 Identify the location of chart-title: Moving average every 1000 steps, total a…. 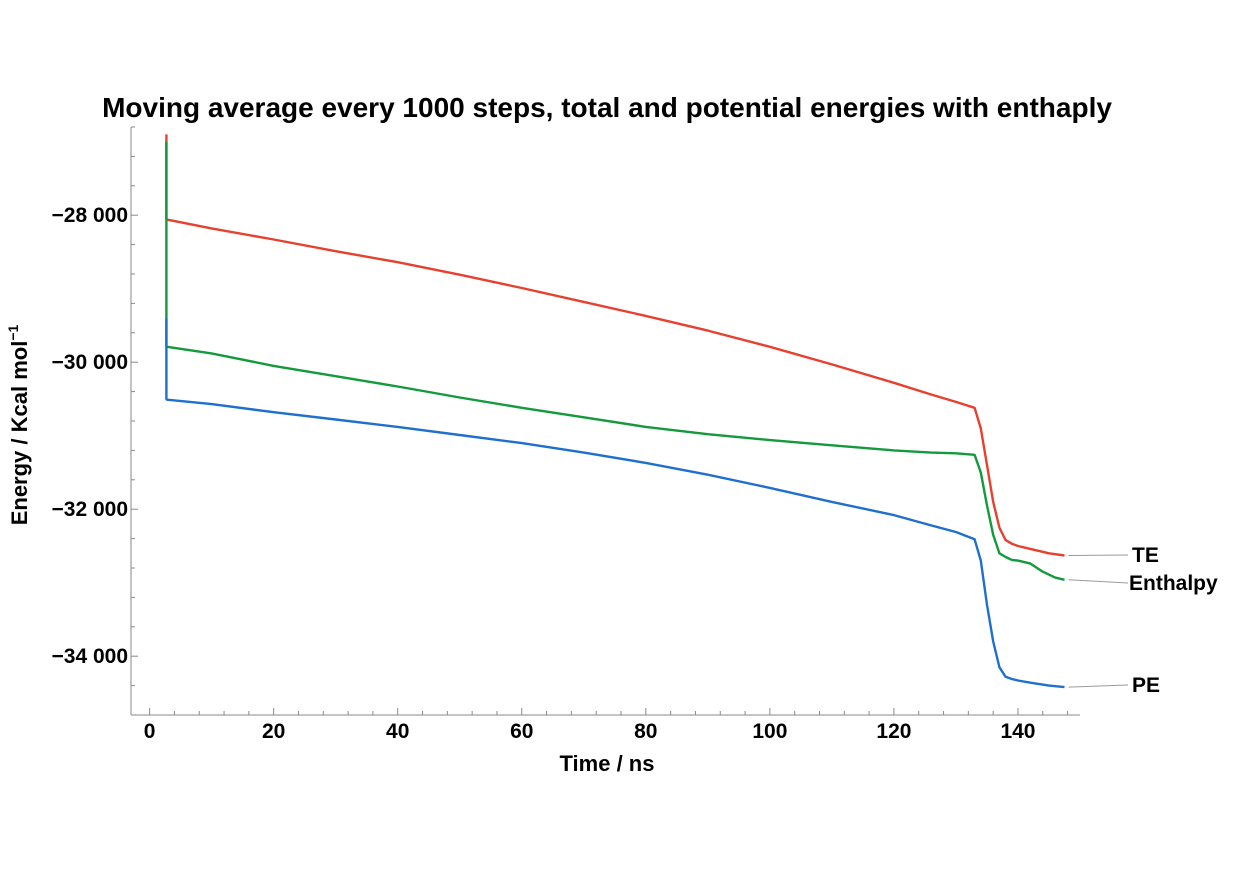
(607, 107).